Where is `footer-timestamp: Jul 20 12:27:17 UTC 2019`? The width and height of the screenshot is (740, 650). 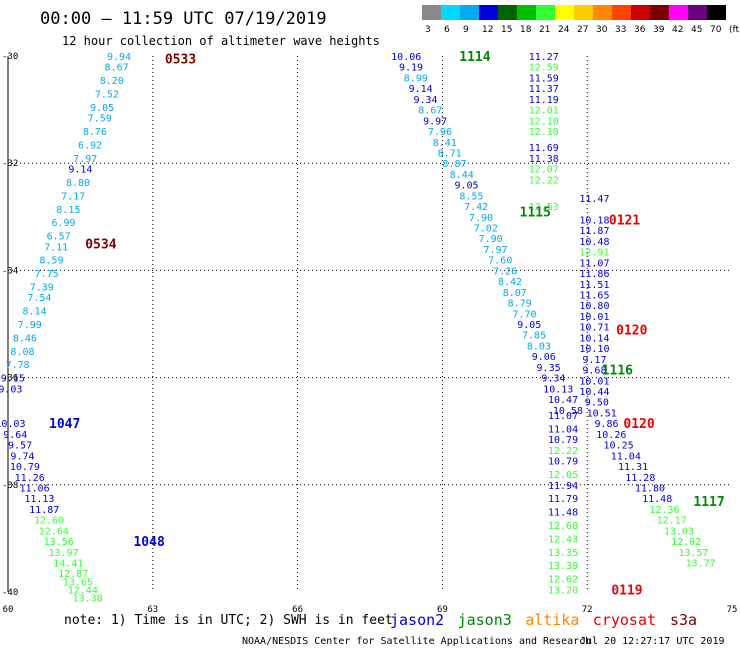 footer-timestamp: Jul 20 12:27:17 UTC 2019 is located at coordinates (652, 641).